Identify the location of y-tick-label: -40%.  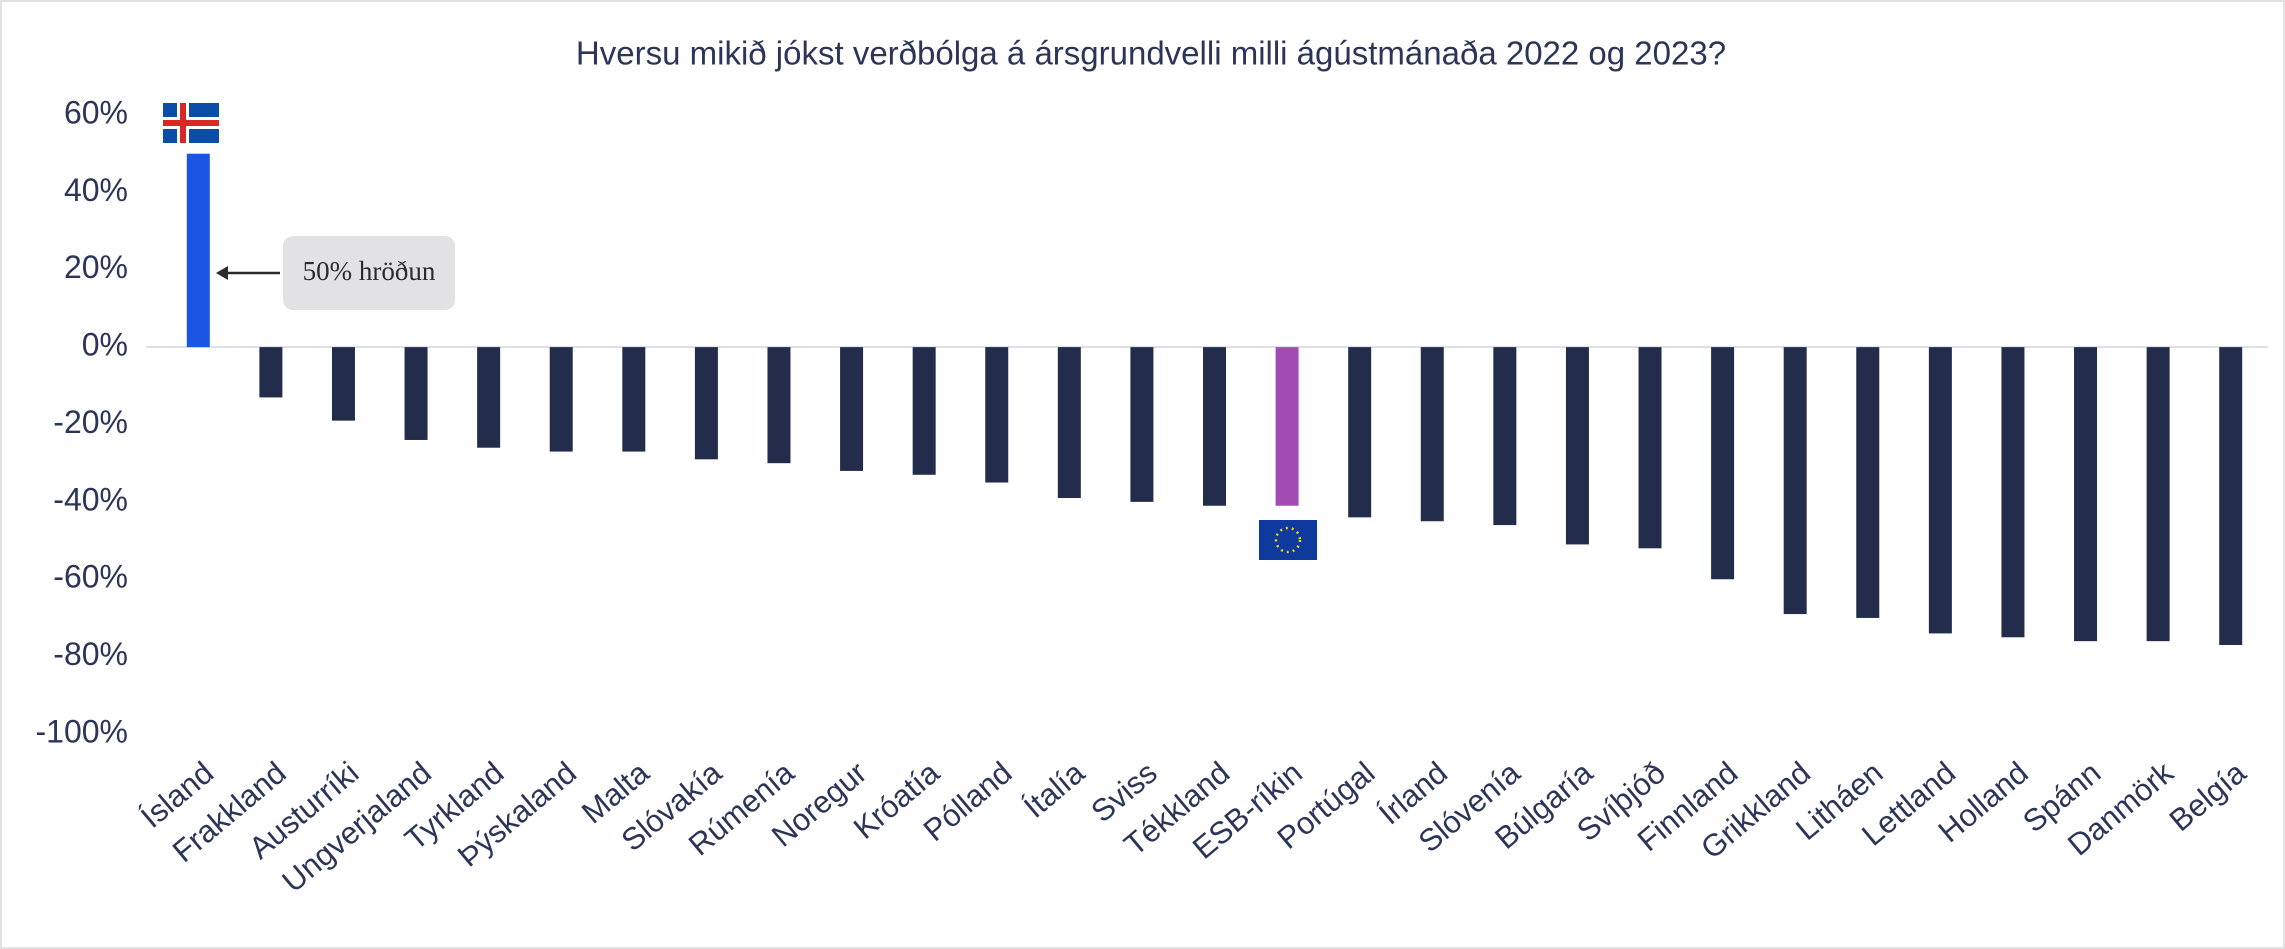
(90, 499).